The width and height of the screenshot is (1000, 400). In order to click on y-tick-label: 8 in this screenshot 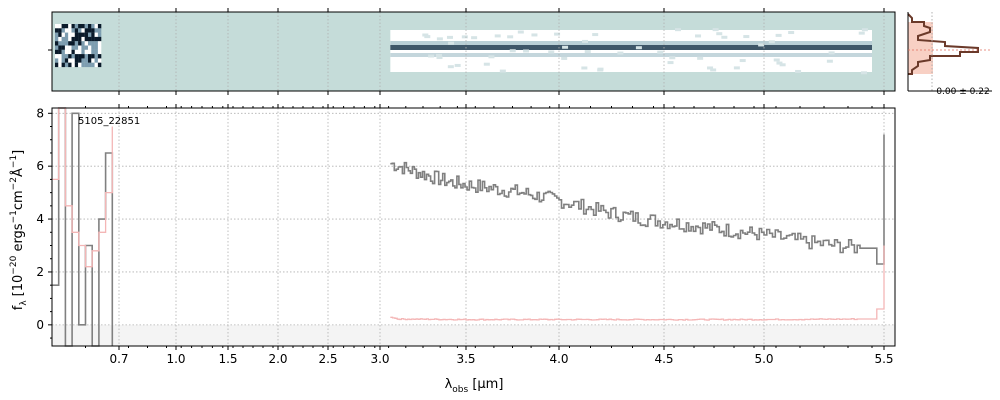, I will do `click(40, 113)`.